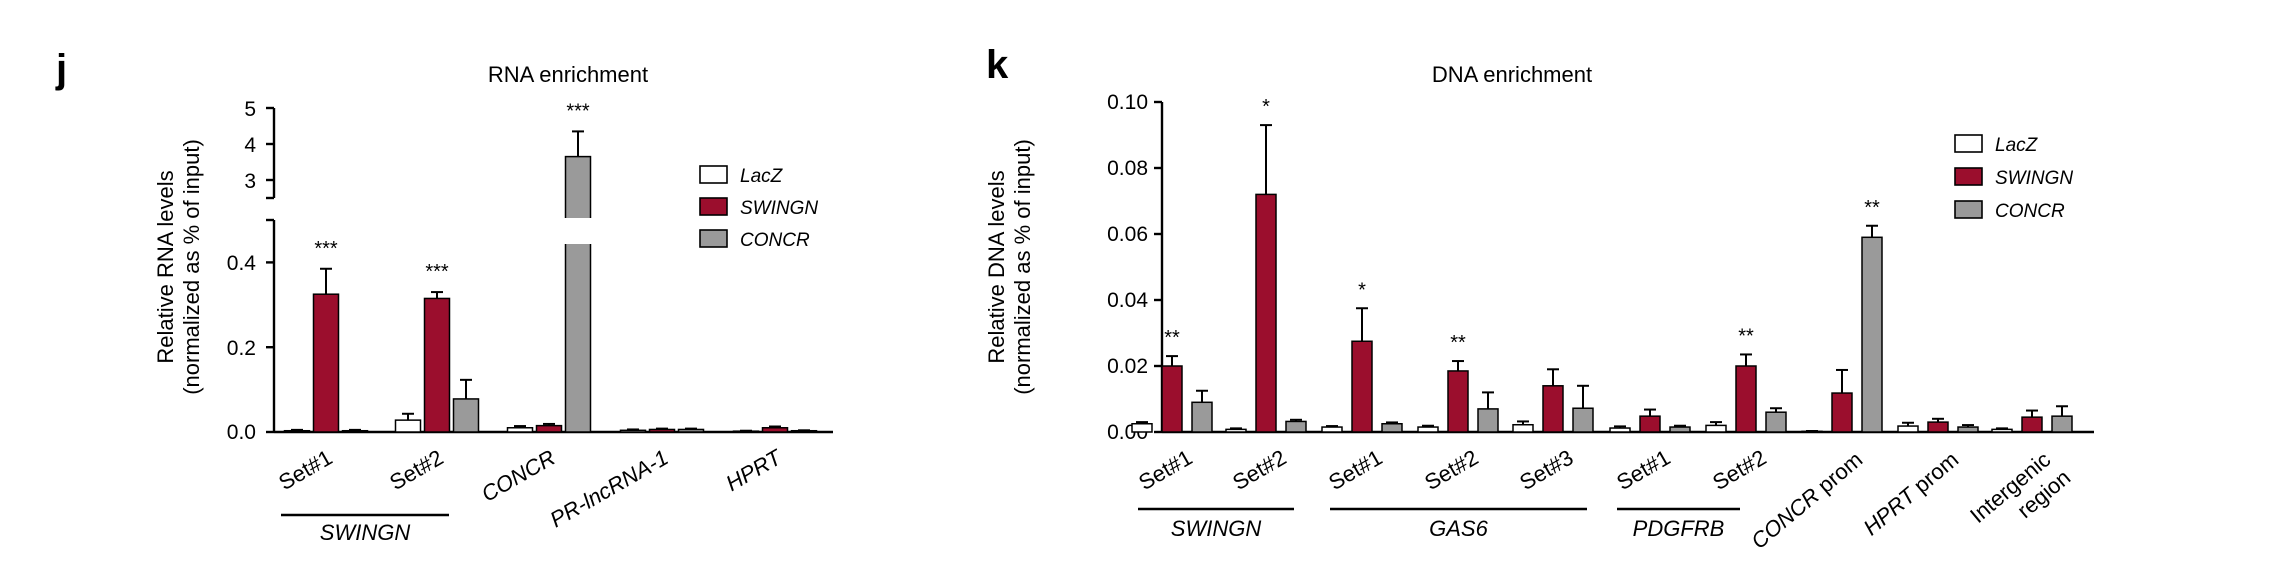 The image size is (2272, 584). Describe the element at coordinates (518, 476) in the screenshot. I see `x-tick-label: CONCR` at that location.